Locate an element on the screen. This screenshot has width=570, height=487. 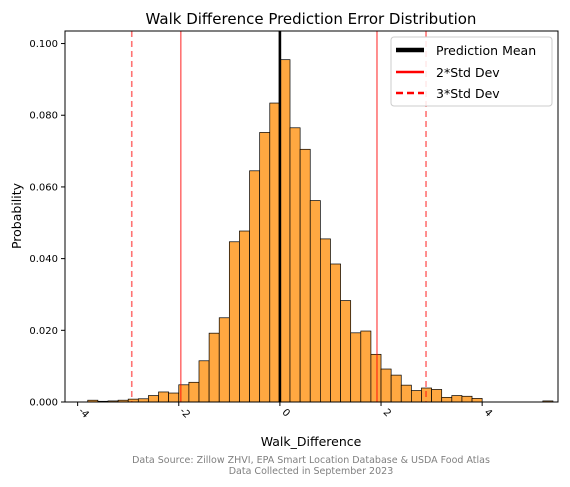
x-tick-label: 0 is located at coordinates (286, 413).